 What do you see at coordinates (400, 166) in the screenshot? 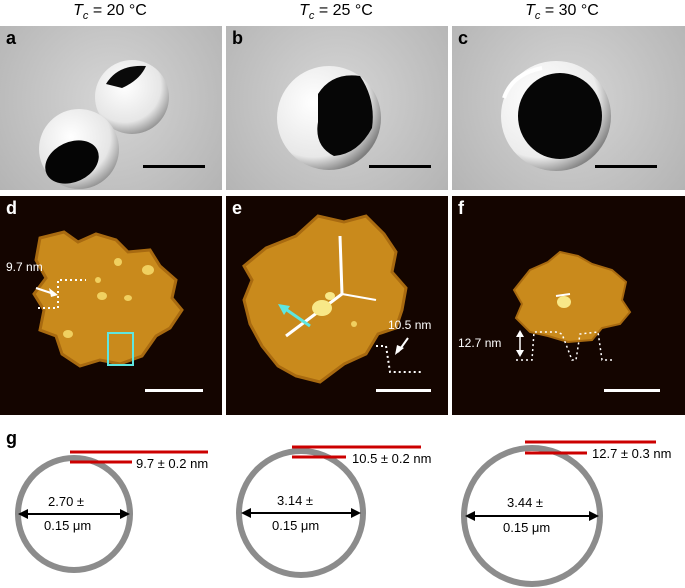
I see `scale-bar-b` at bounding box center [400, 166].